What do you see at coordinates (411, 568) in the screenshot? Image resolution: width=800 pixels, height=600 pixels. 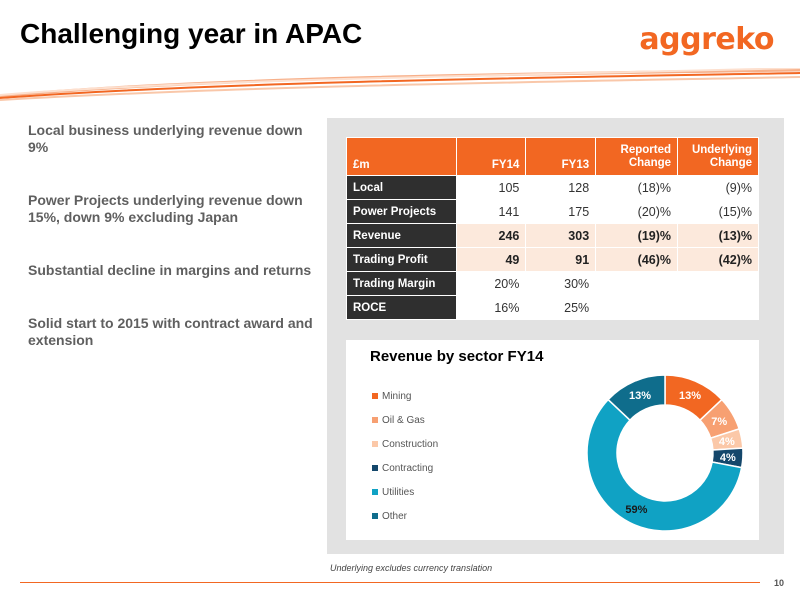 I see `footnote: Underlying excludes currency translation` at bounding box center [411, 568].